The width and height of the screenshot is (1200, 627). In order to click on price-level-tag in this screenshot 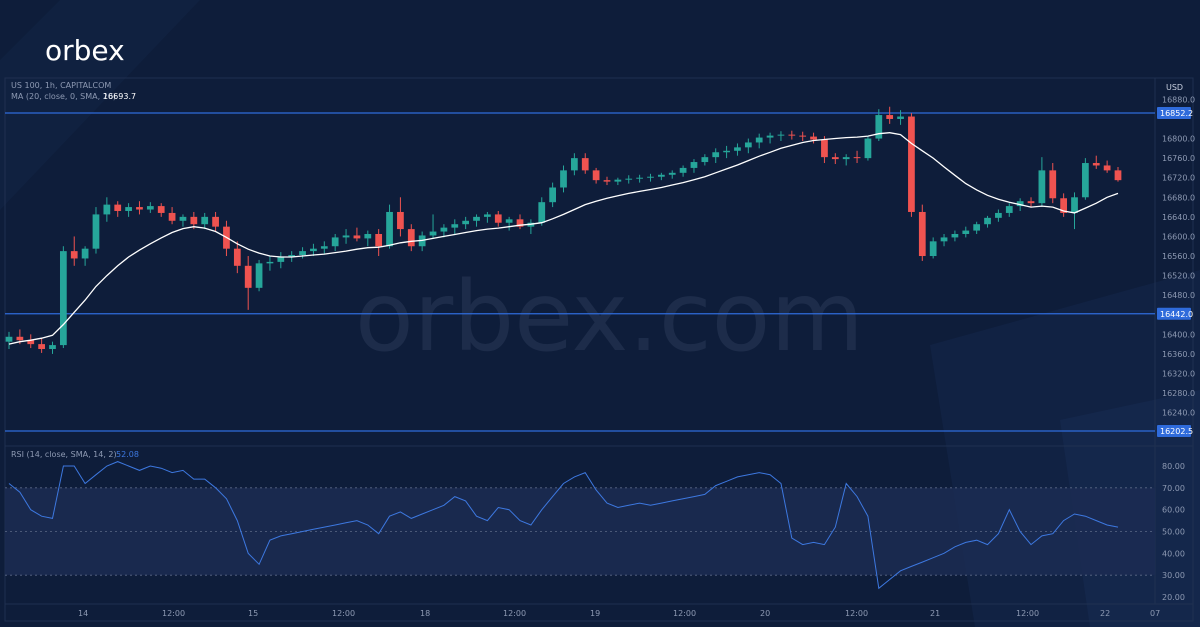, I will do `click(1174, 113)`.